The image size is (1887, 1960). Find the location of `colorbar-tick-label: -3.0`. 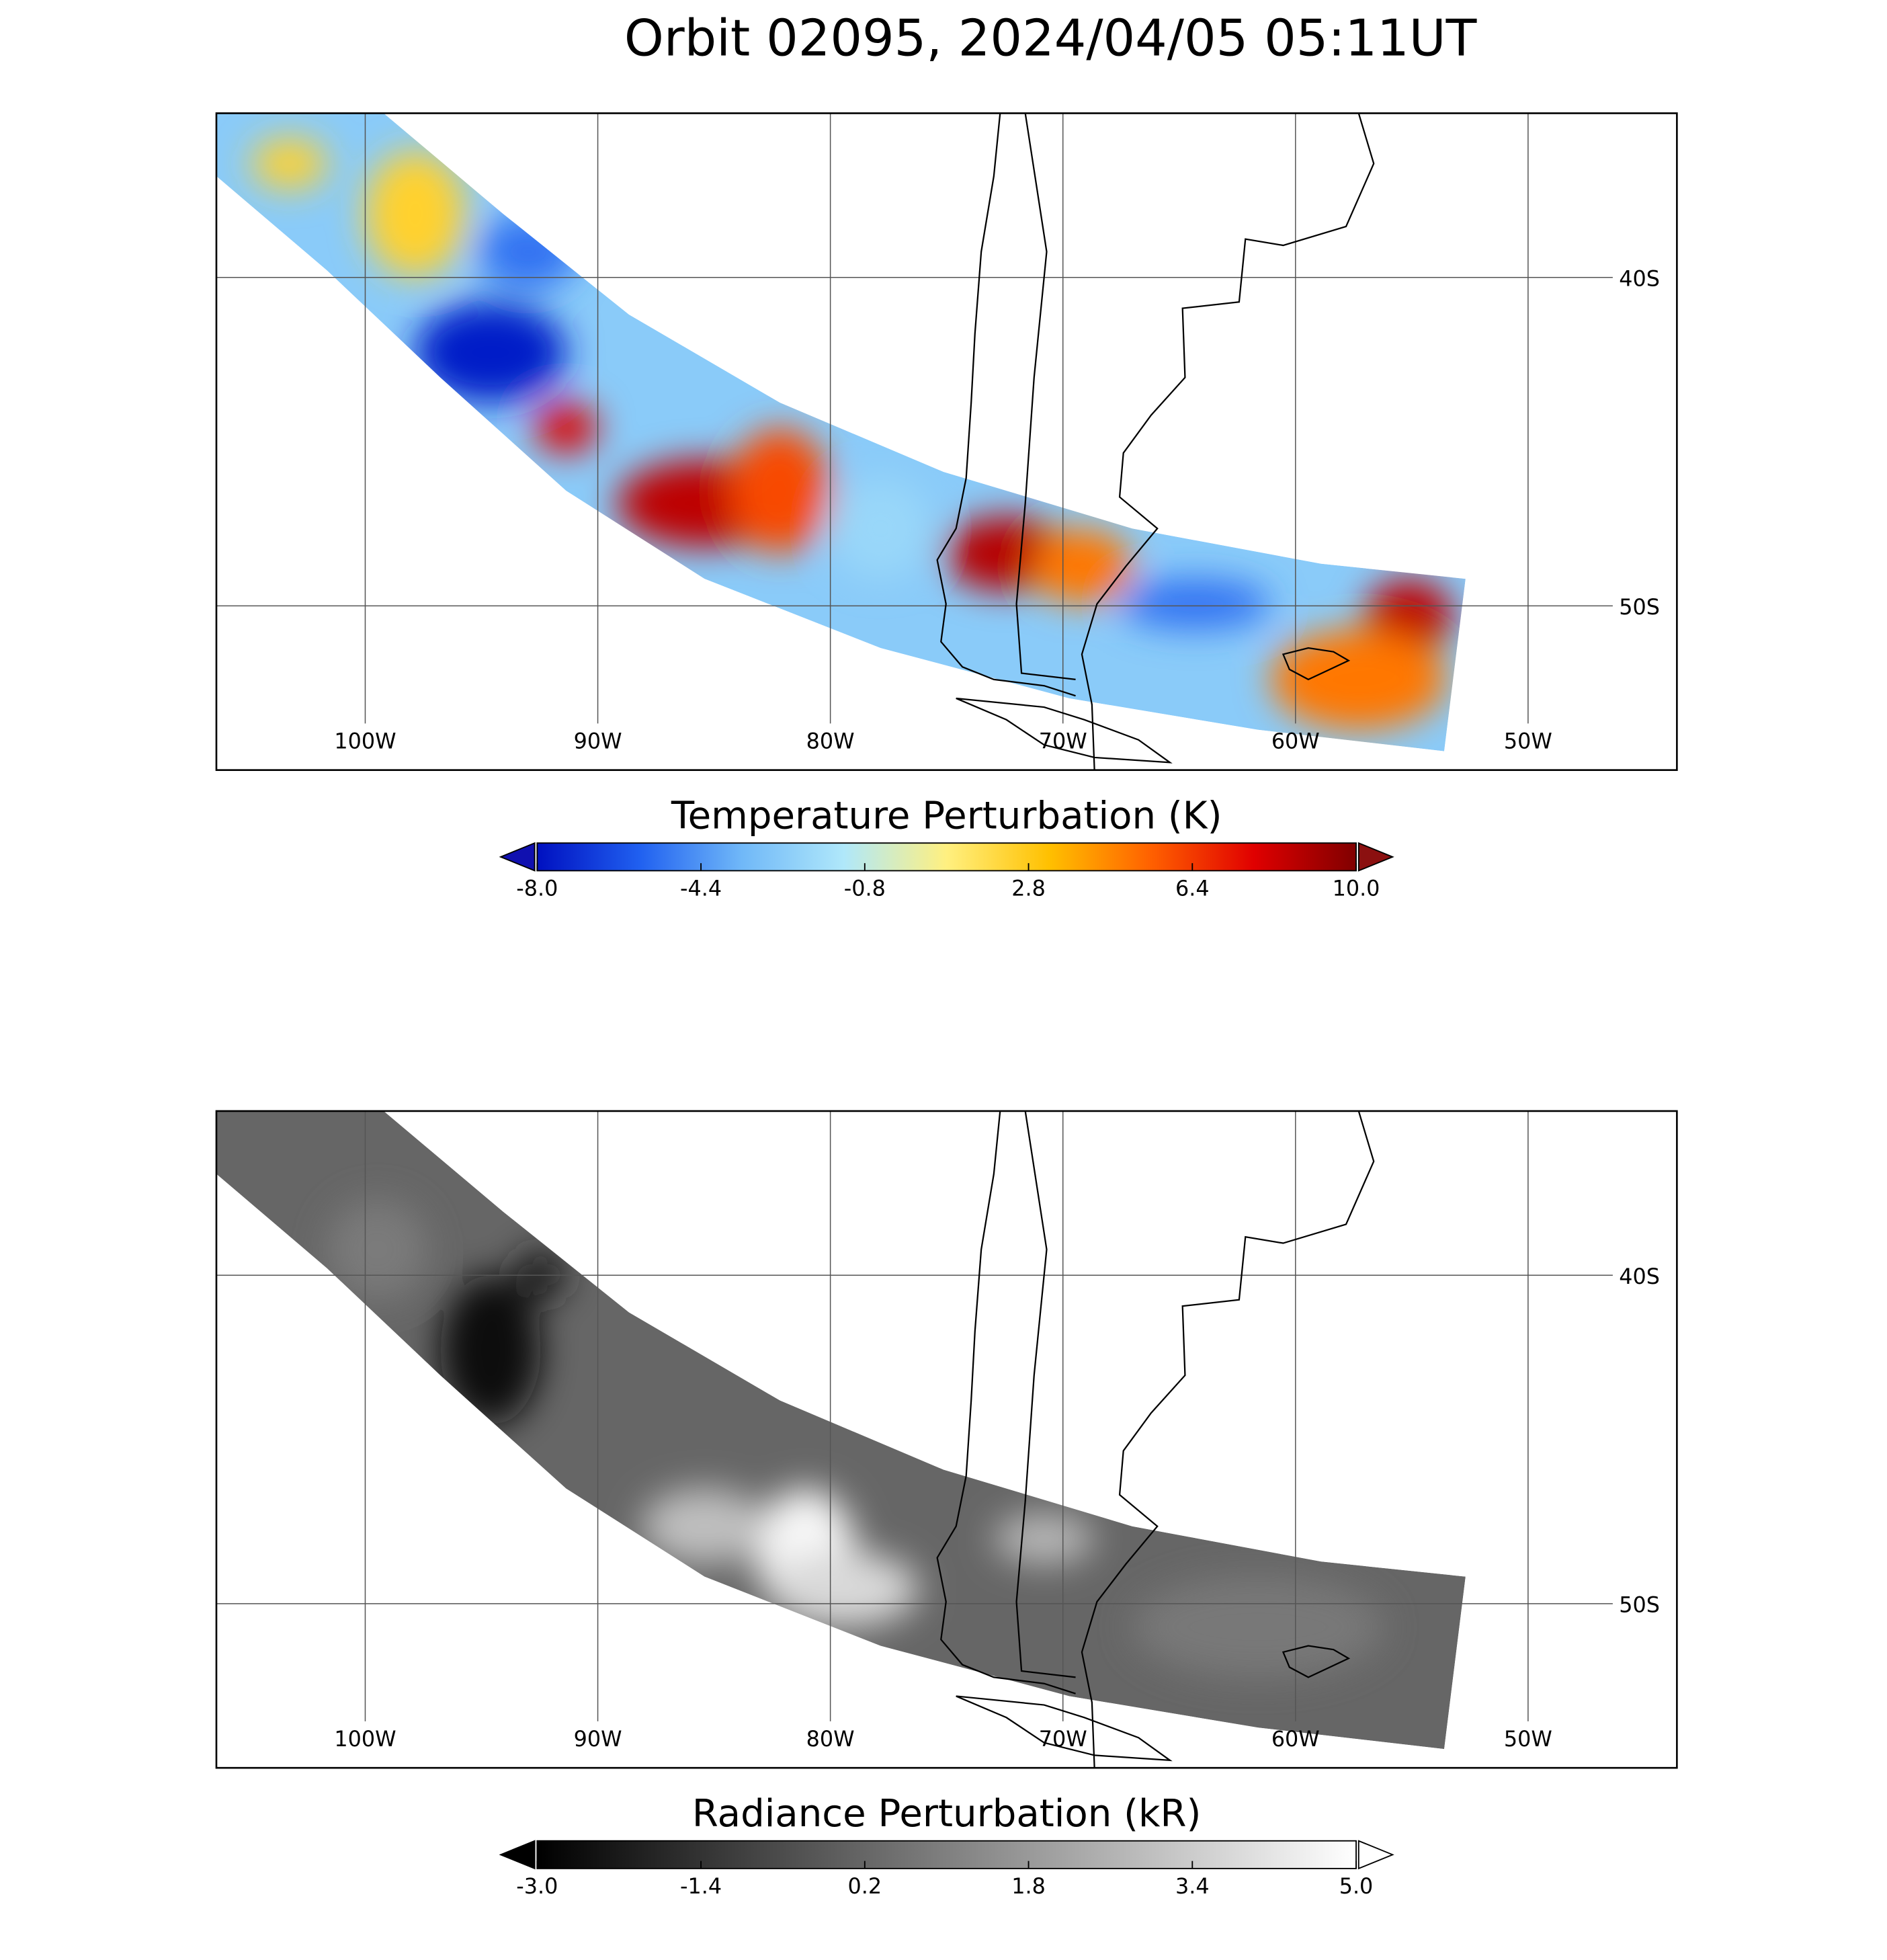

colorbar-tick-label: -3.0 is located at coordinates (537, 1886).